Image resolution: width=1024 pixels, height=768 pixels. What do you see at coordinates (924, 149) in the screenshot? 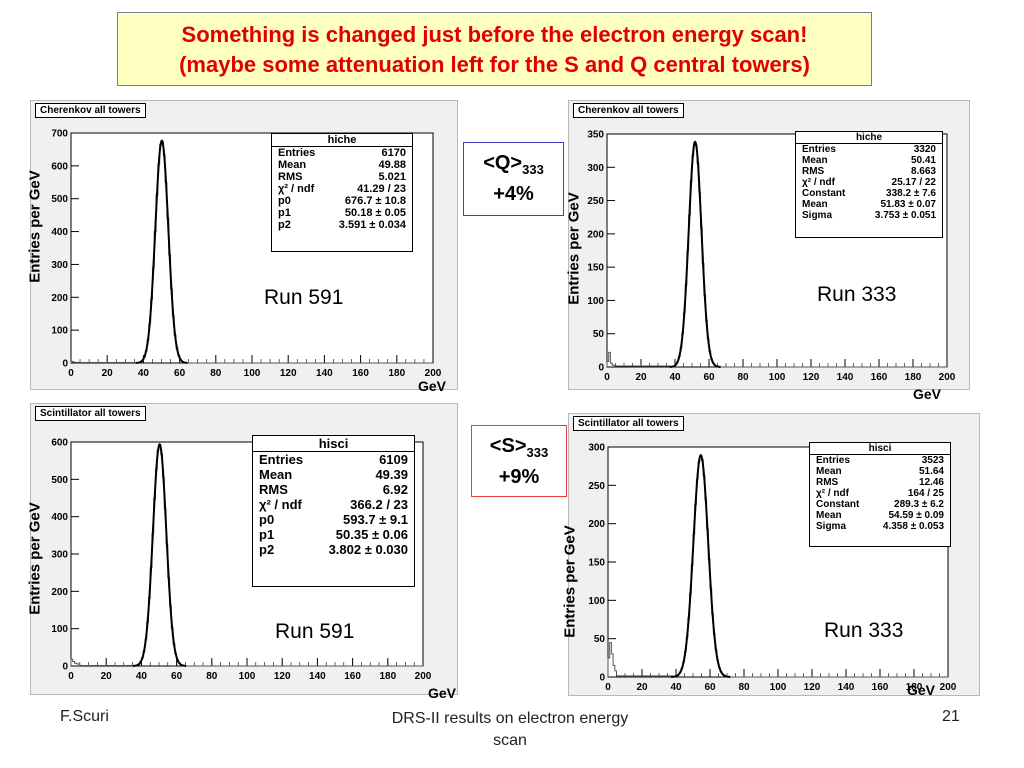
I see `stats-value: 3320` at bounding box center [924, 149].